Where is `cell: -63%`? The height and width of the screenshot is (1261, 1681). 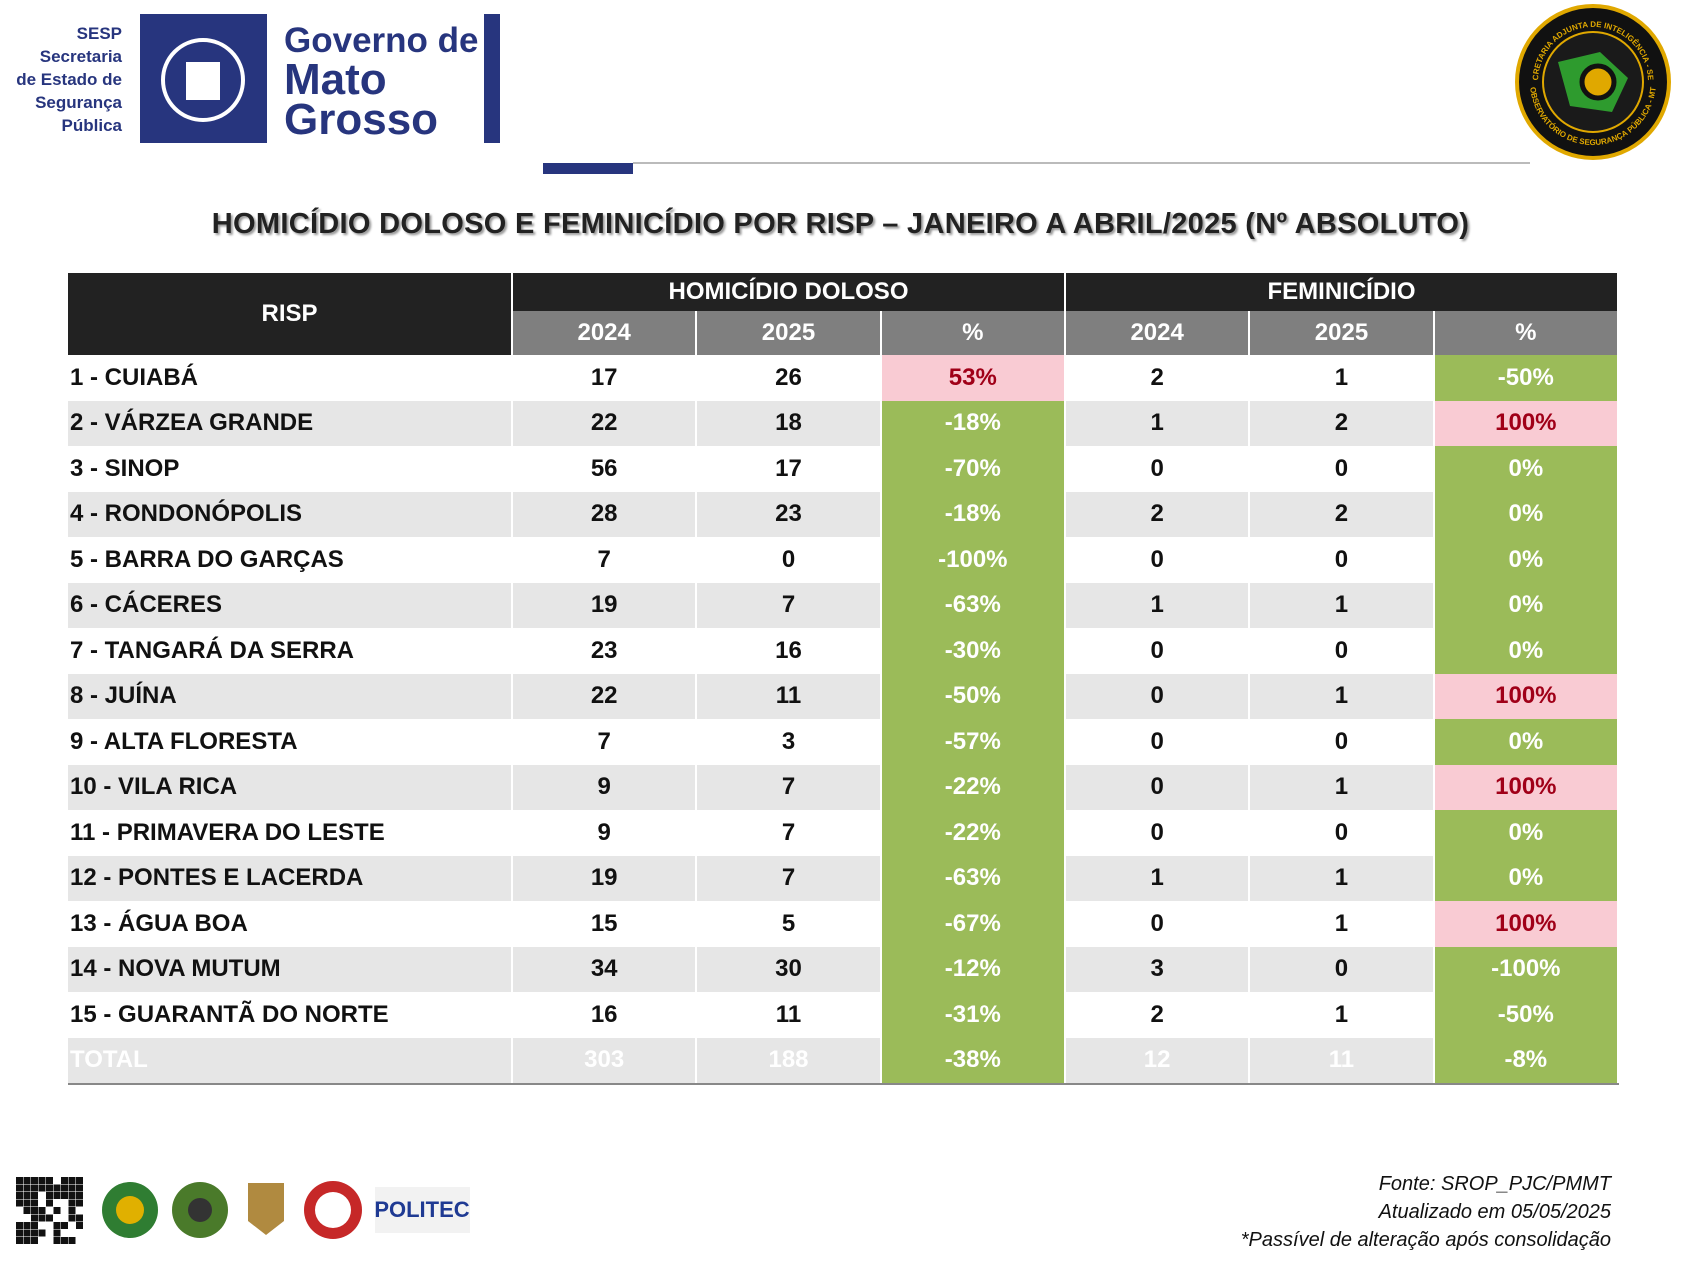
cell: -63% is located at coordinates (973, 878).